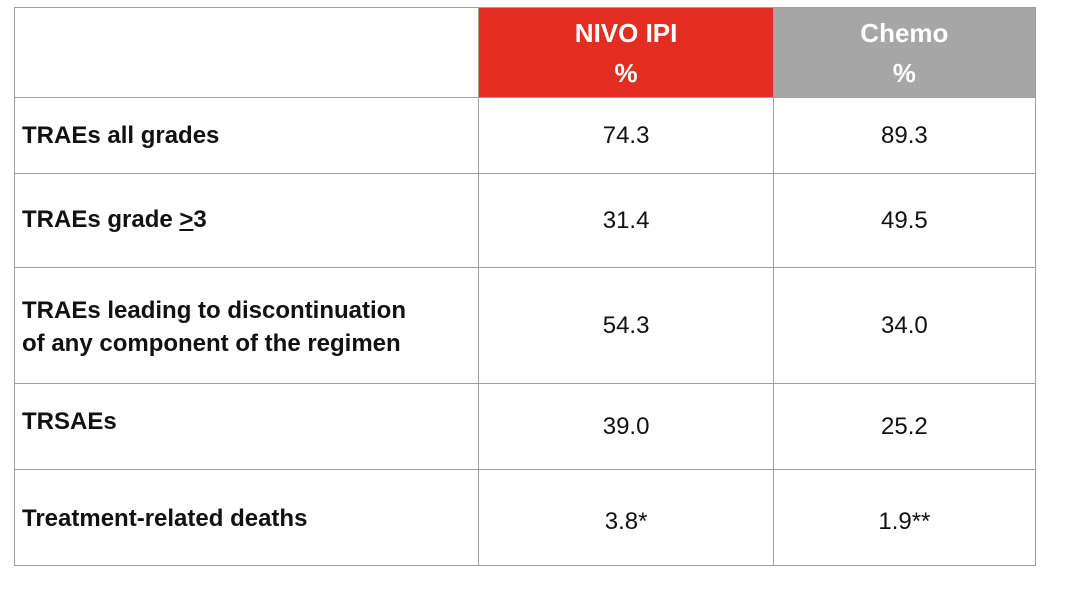 The height and width of the screenshot is (594, 1080). Describe the element at coordinates (904, 426) in the screenshot. I see `chemo-value: 25.2` at that location.